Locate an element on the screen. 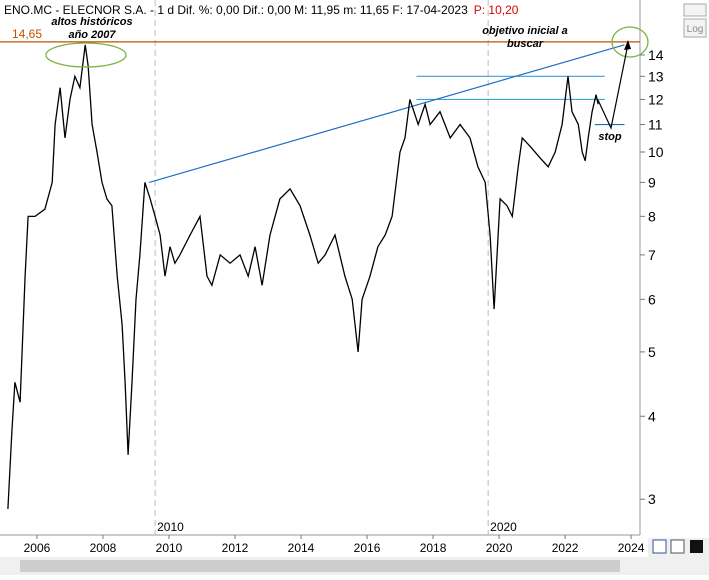 The width and height of the screenshot is (709, 580). x-tick-label: 2008 is located at coordinates (103, 548).